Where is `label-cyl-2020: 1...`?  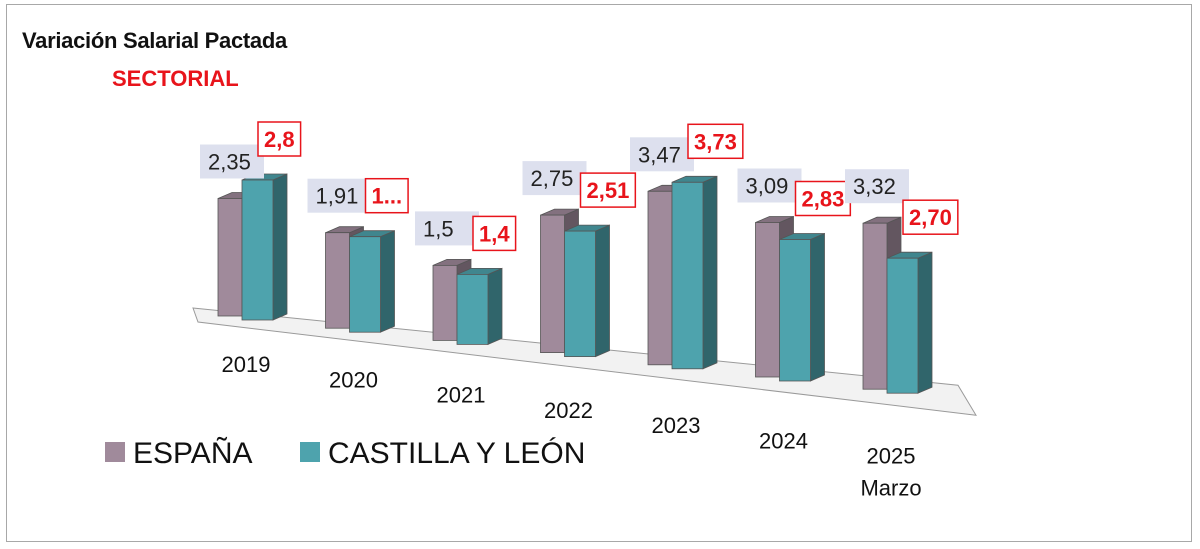
label-cyl-2020: 1... is located at coordinates (386, 195).